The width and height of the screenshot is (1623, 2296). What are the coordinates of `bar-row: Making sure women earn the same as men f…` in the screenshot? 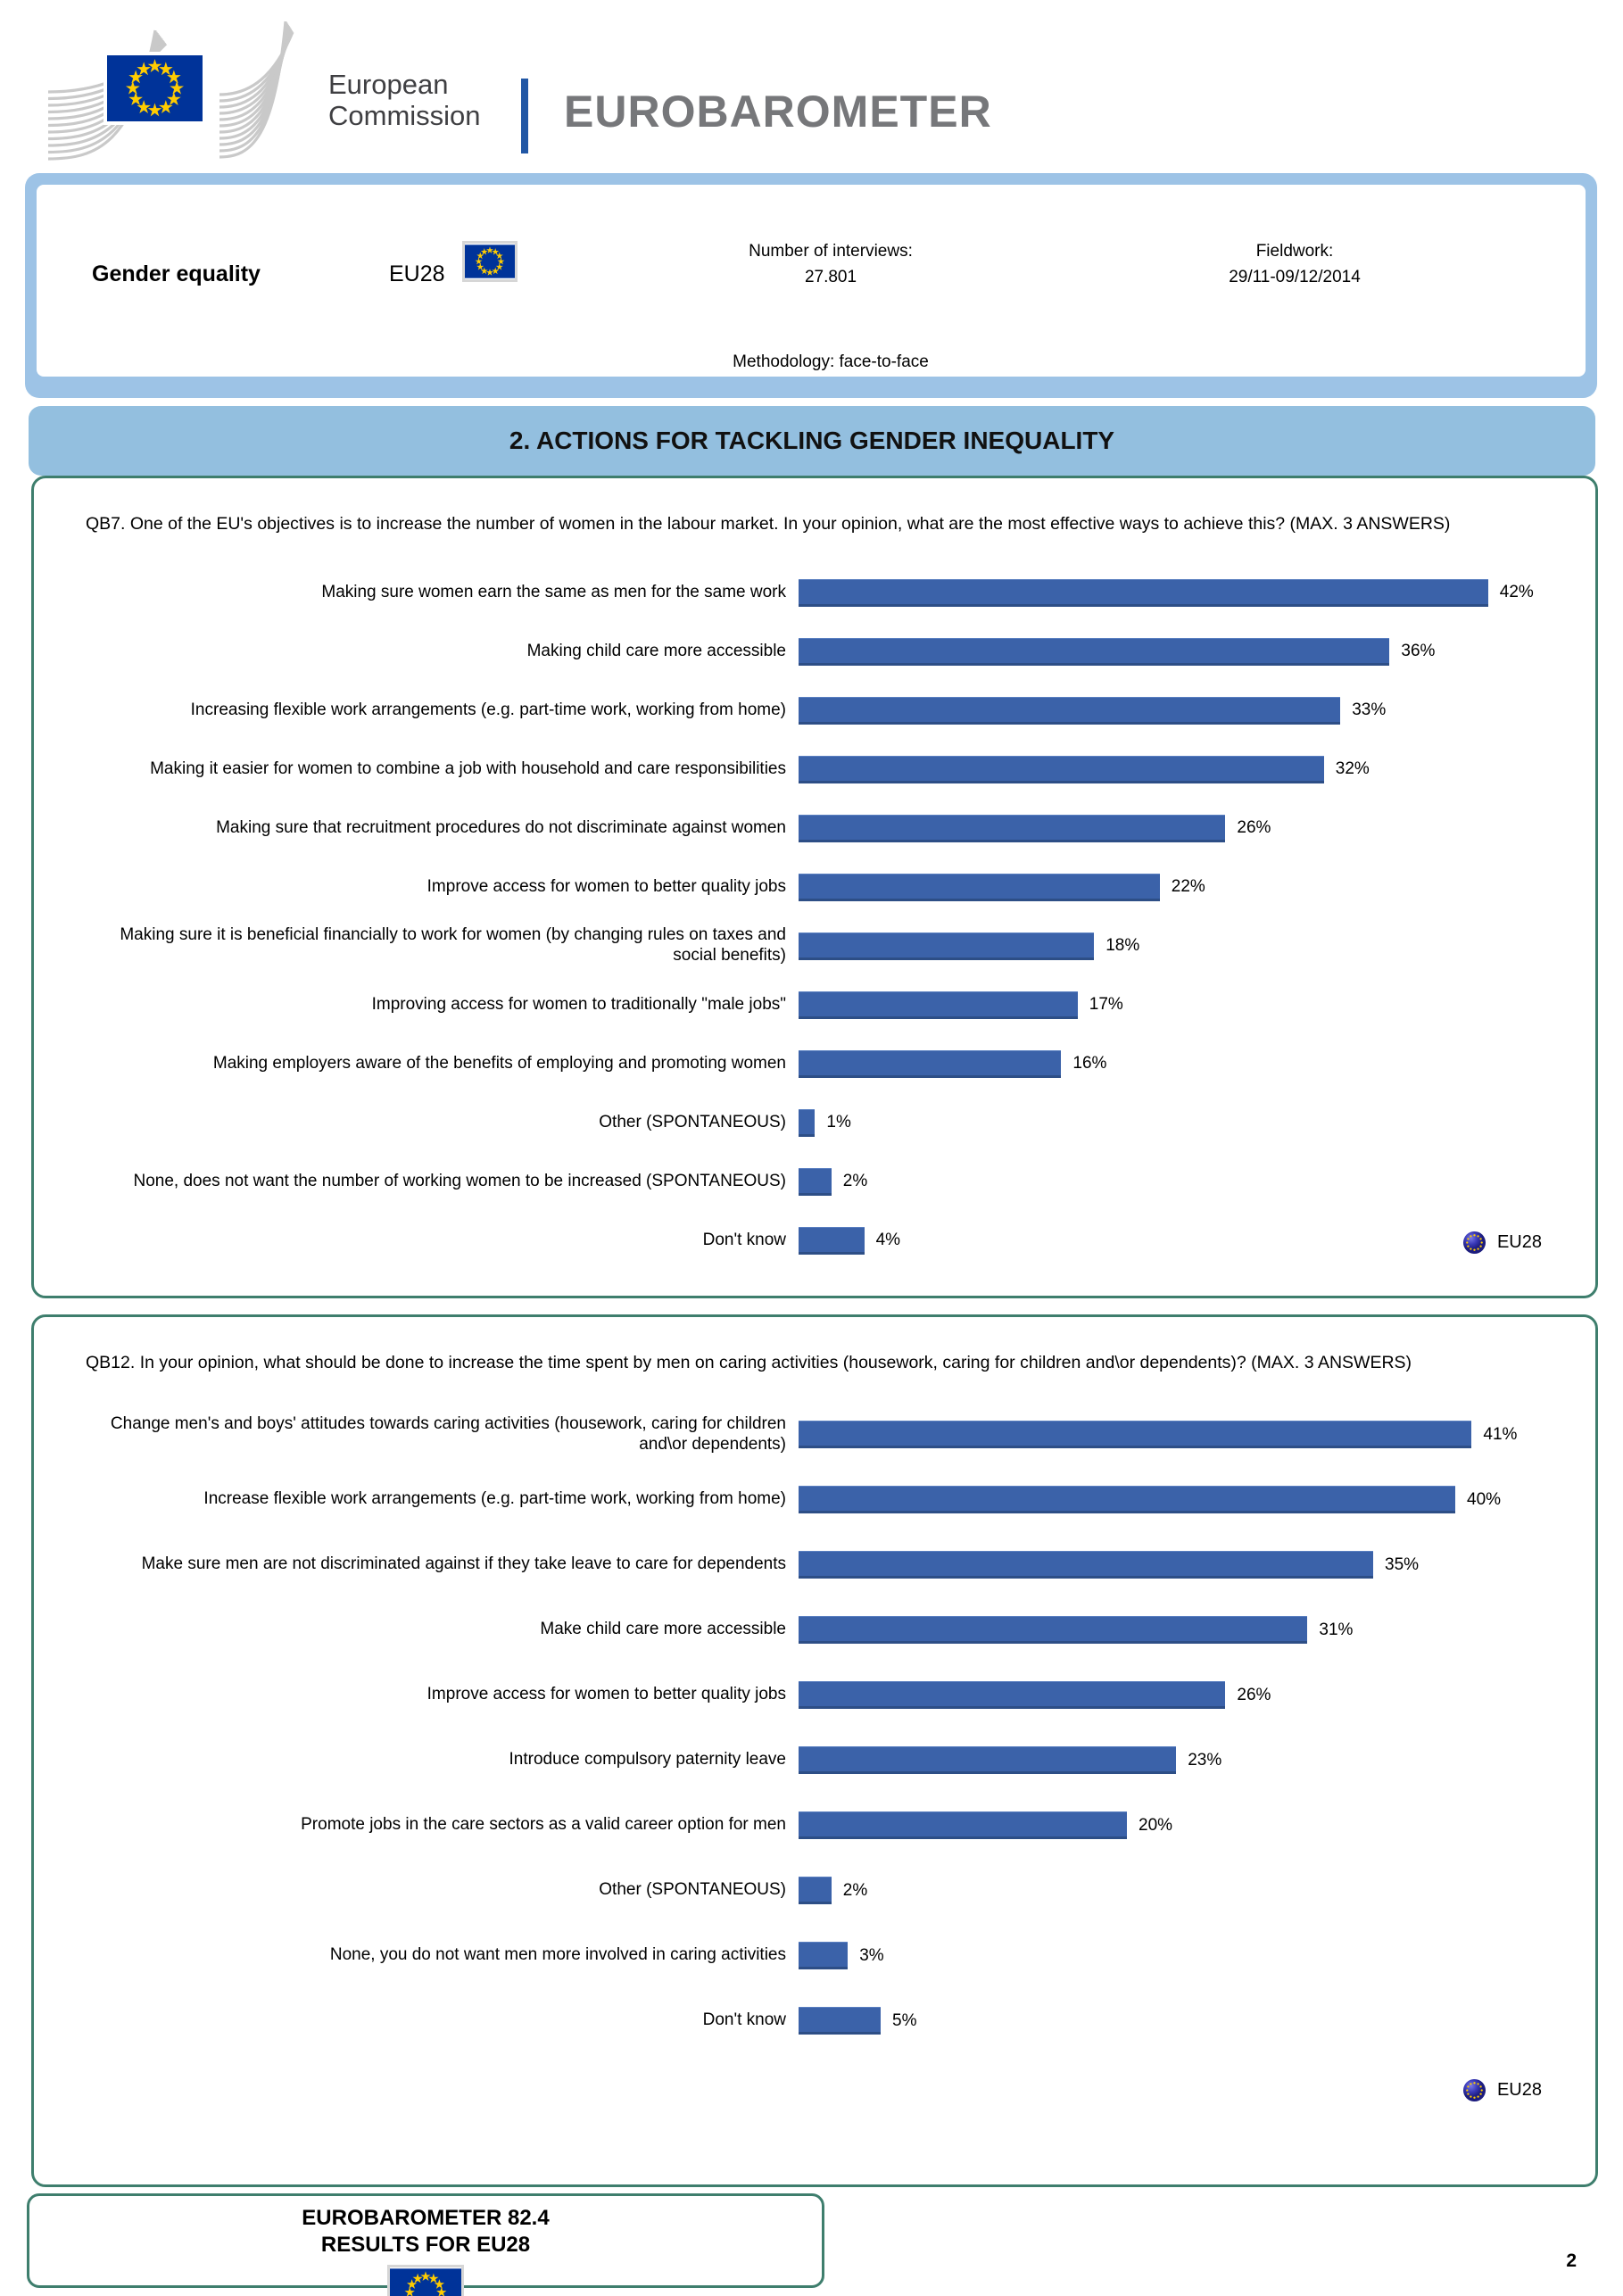 It's located at (840, 592).